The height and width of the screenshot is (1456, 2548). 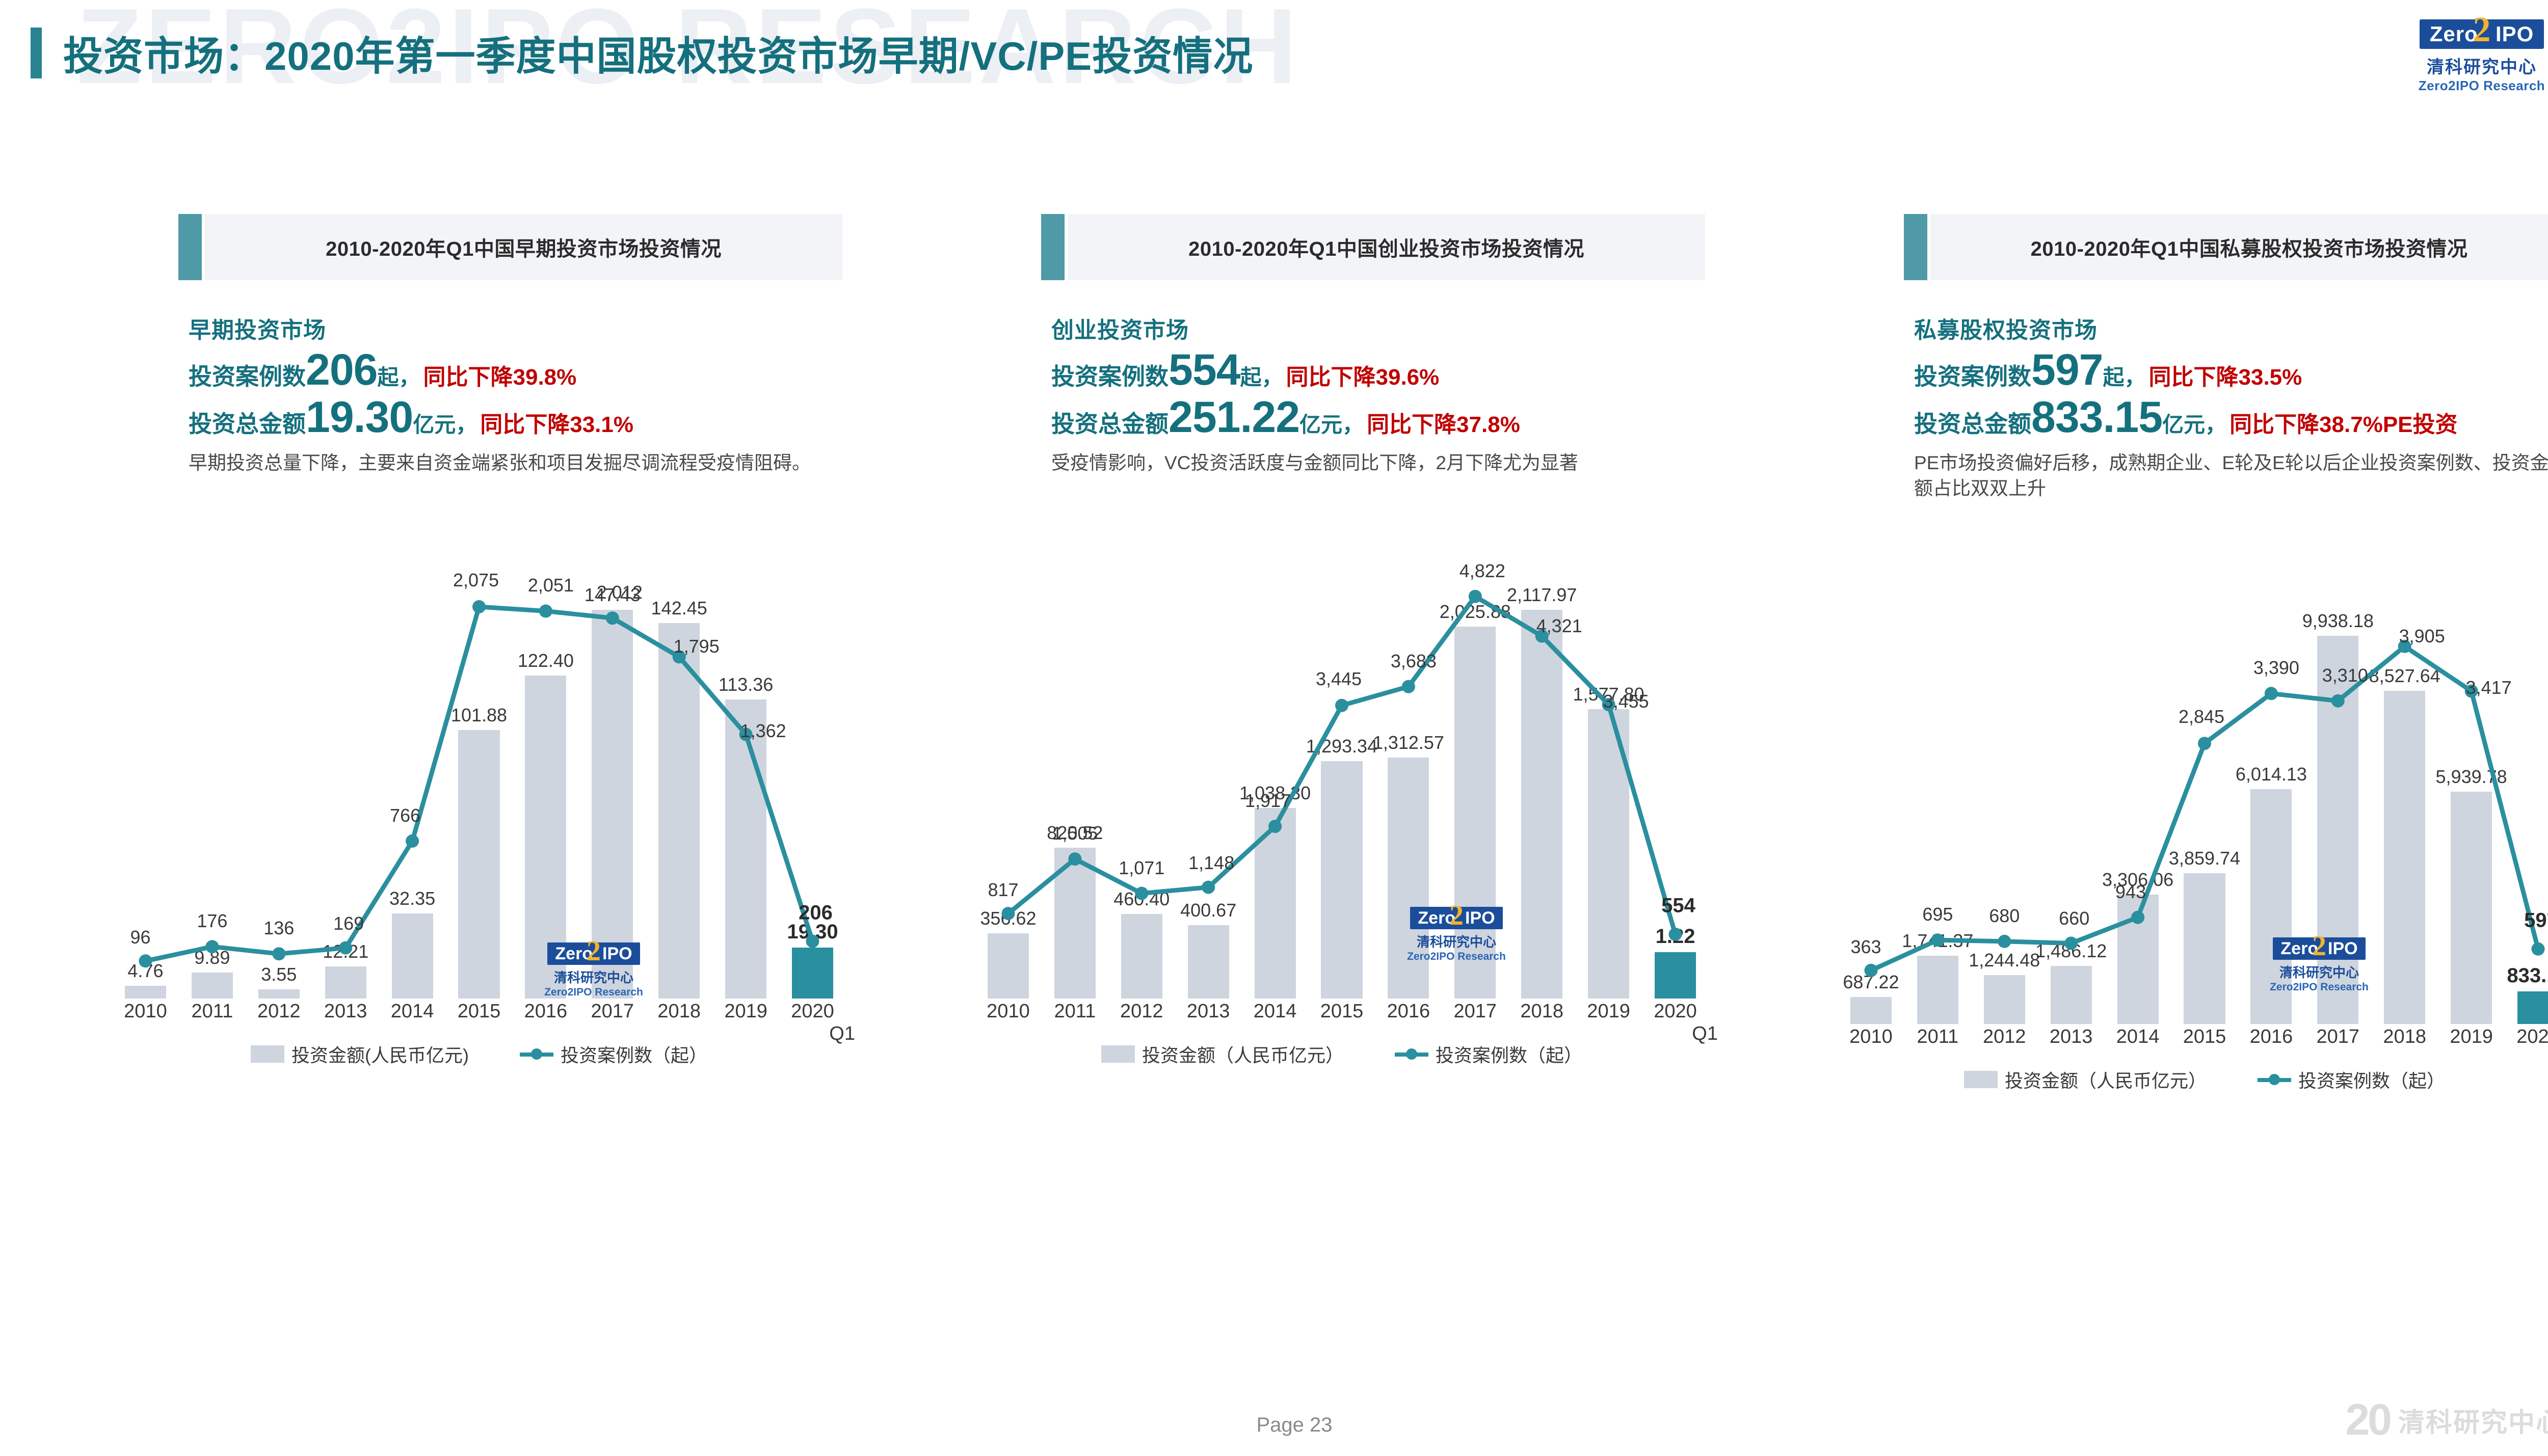 What do you see at coordinates (1541, 595) in the screenshot?
I see `bar-value-label: 2,117.97` at bounding box center [1541, 595].